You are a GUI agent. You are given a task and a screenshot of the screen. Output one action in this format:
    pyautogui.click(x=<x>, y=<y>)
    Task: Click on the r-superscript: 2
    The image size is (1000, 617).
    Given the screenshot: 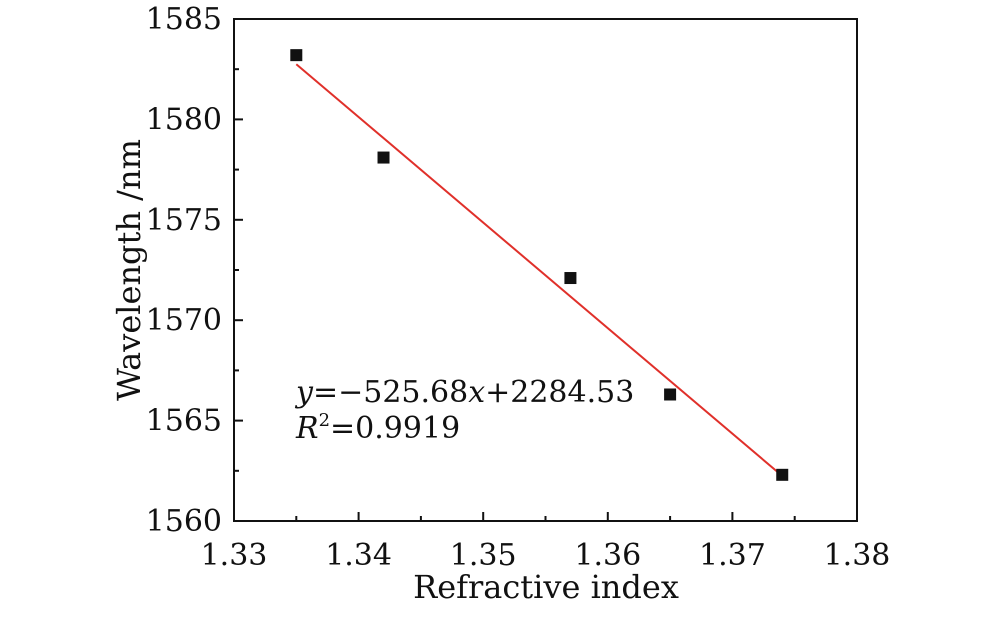 What is the action you would take?
    pyautogui.click(x=324, y=420)
    